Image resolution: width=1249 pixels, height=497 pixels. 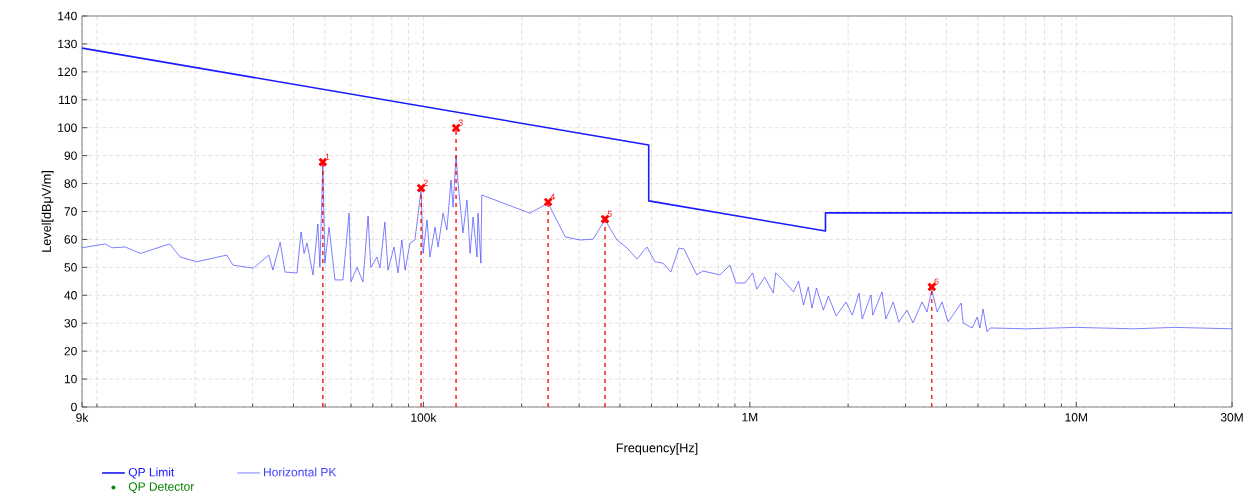 I want to click on legend-label: Horizontal PK, so click(x=300, y=472).